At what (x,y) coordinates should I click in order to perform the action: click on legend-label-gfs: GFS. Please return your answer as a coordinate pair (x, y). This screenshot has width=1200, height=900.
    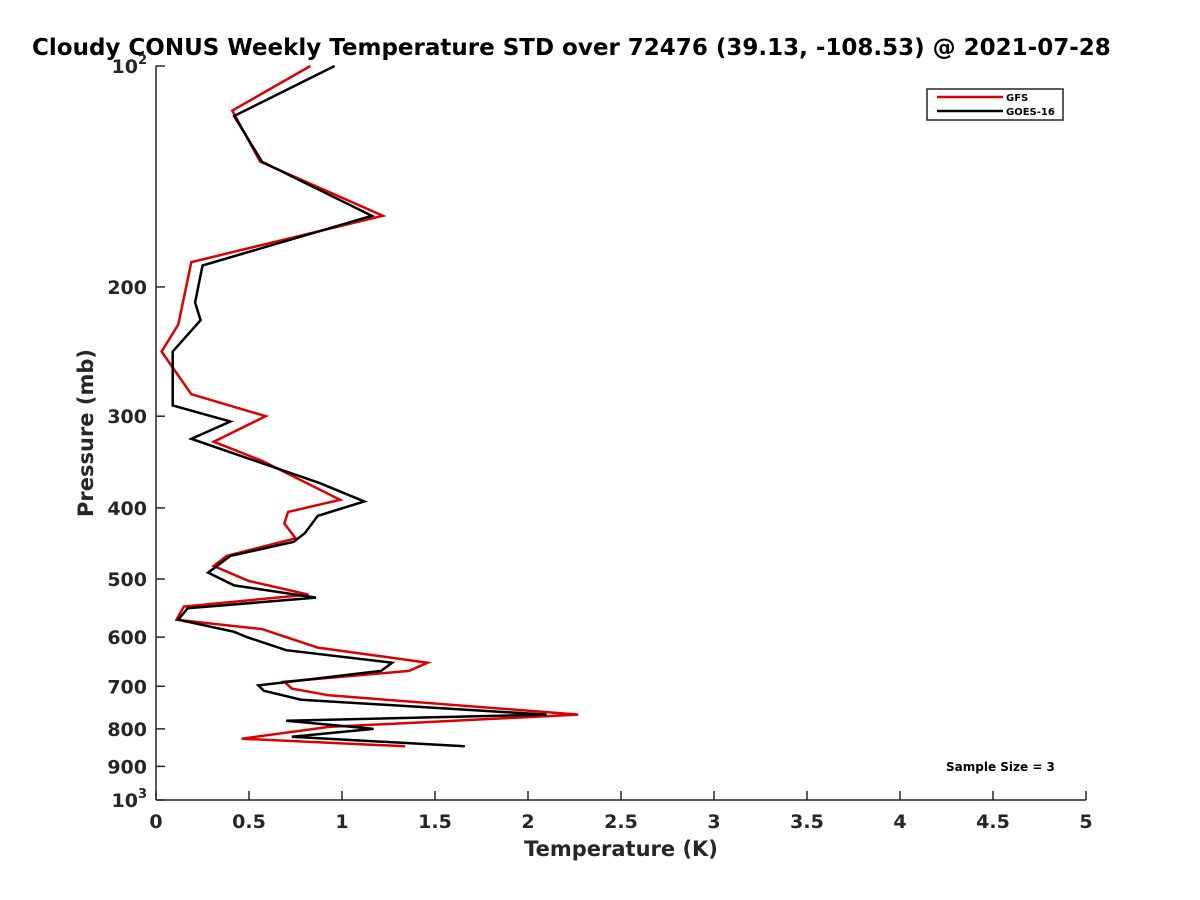
    Looking at the image, I should click on (1017, 98).